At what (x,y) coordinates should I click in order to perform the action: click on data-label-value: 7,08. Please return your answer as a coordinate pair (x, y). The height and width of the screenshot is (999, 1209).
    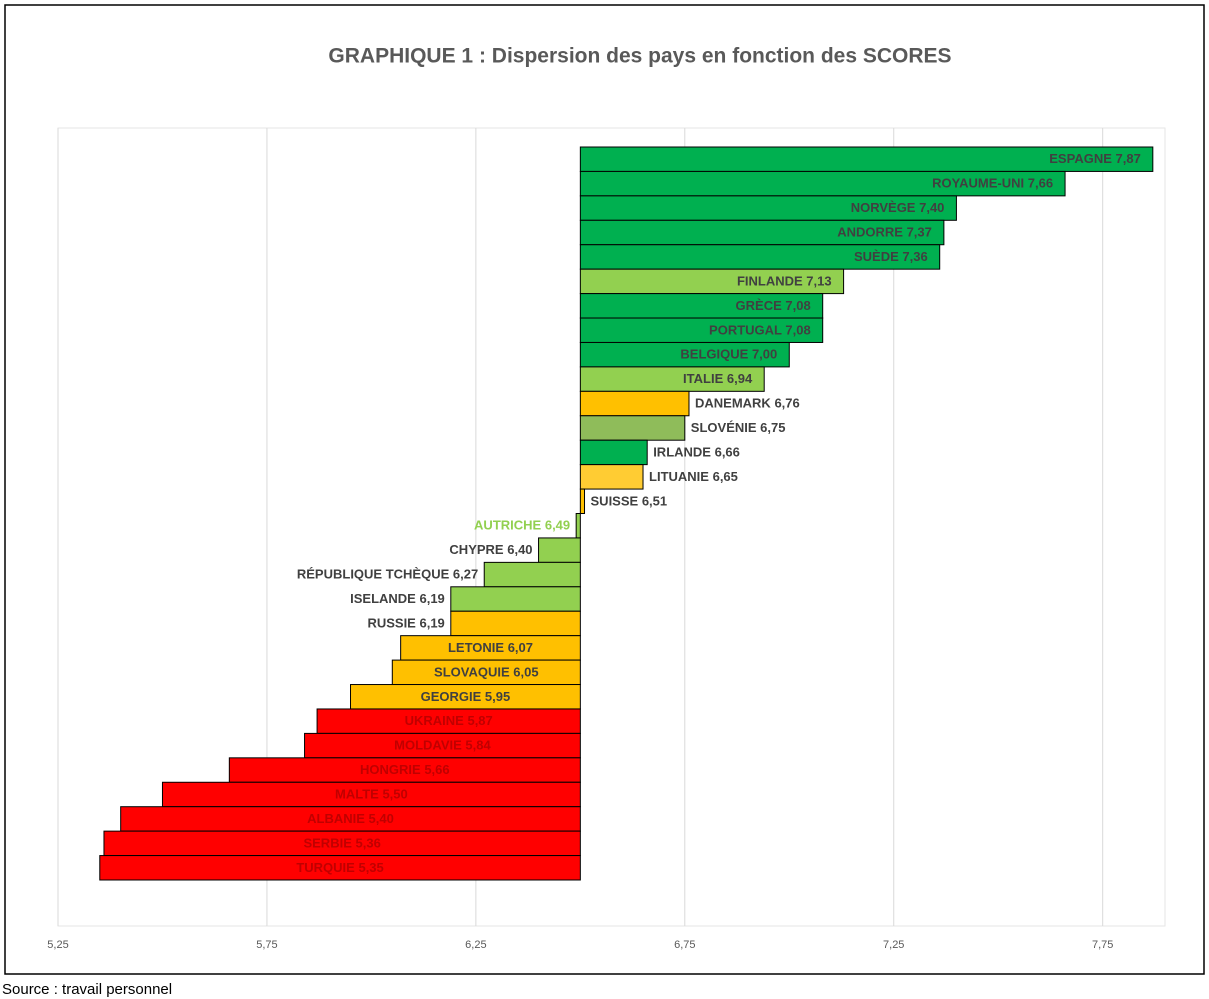
    Looking at the image, I should click on (797, 305).